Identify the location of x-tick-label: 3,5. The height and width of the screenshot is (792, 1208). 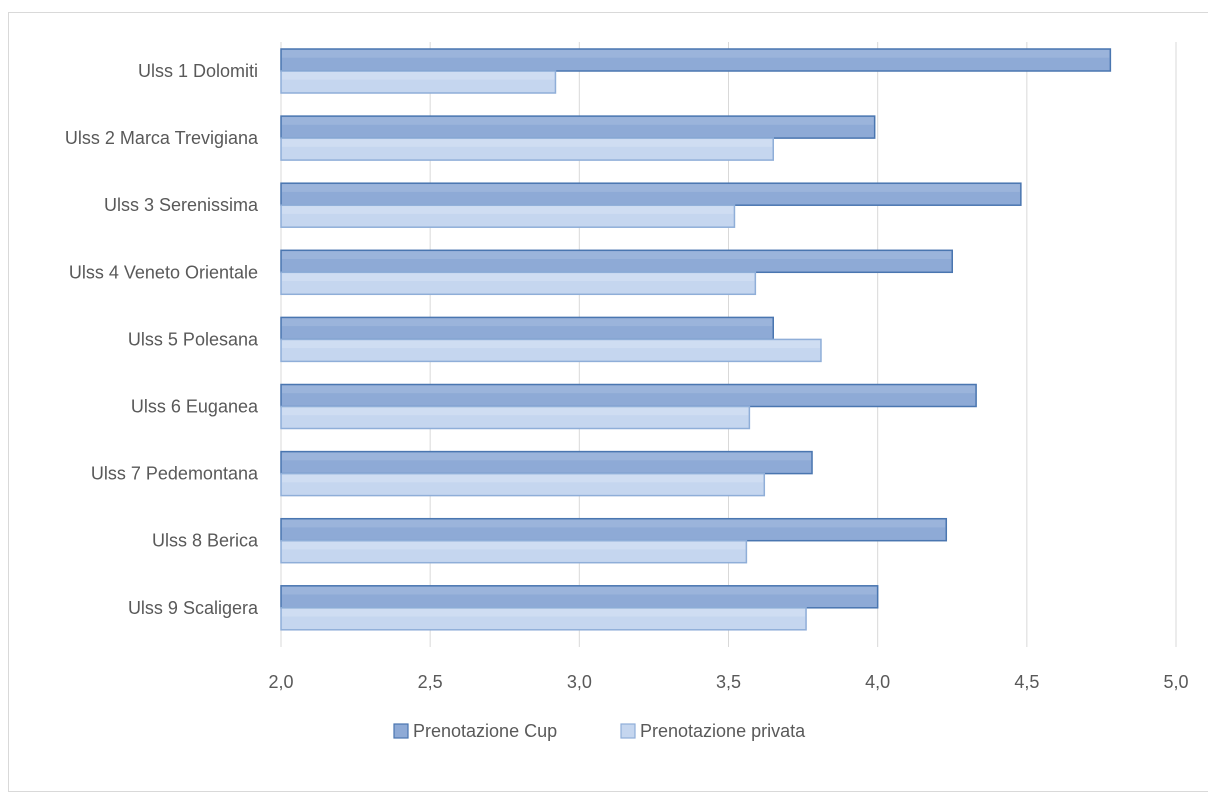
(728, 682).